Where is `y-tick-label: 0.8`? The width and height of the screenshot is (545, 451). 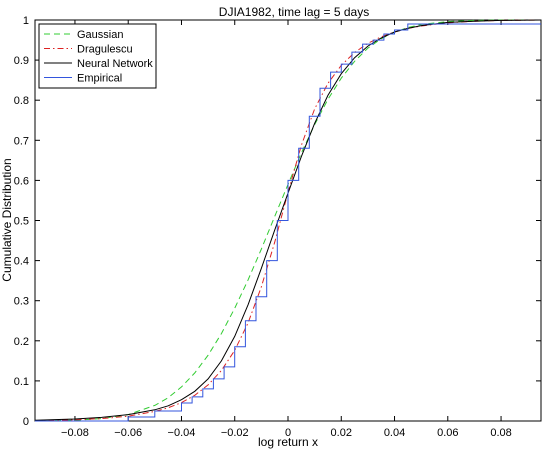
y-tick-label: 0.8 is located at coordinates (21, 101).